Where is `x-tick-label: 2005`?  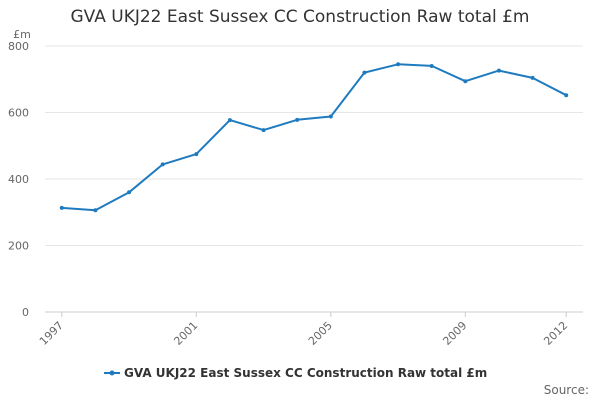
x-tick-label: 2005 is located at coordinates (320, 333).